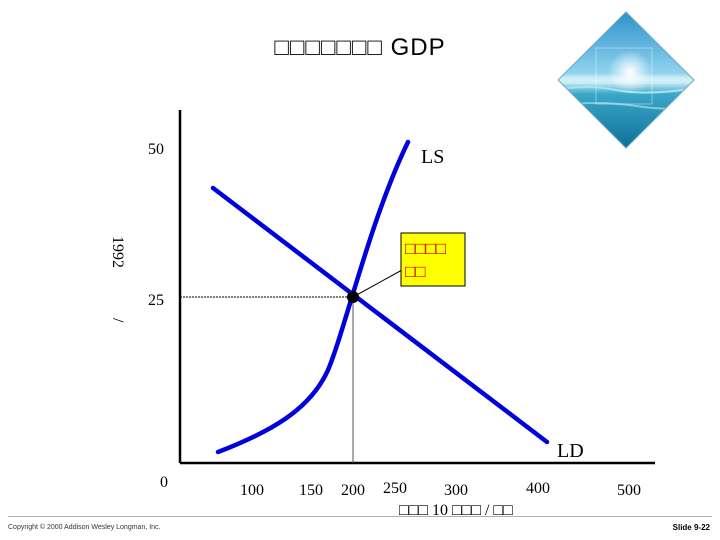 Image resolution: width=720 pixels, height=540 pixels. Describe the element at coordinates (538, 488) in the screenshot. I see `x-tick-label: 400` at that location.